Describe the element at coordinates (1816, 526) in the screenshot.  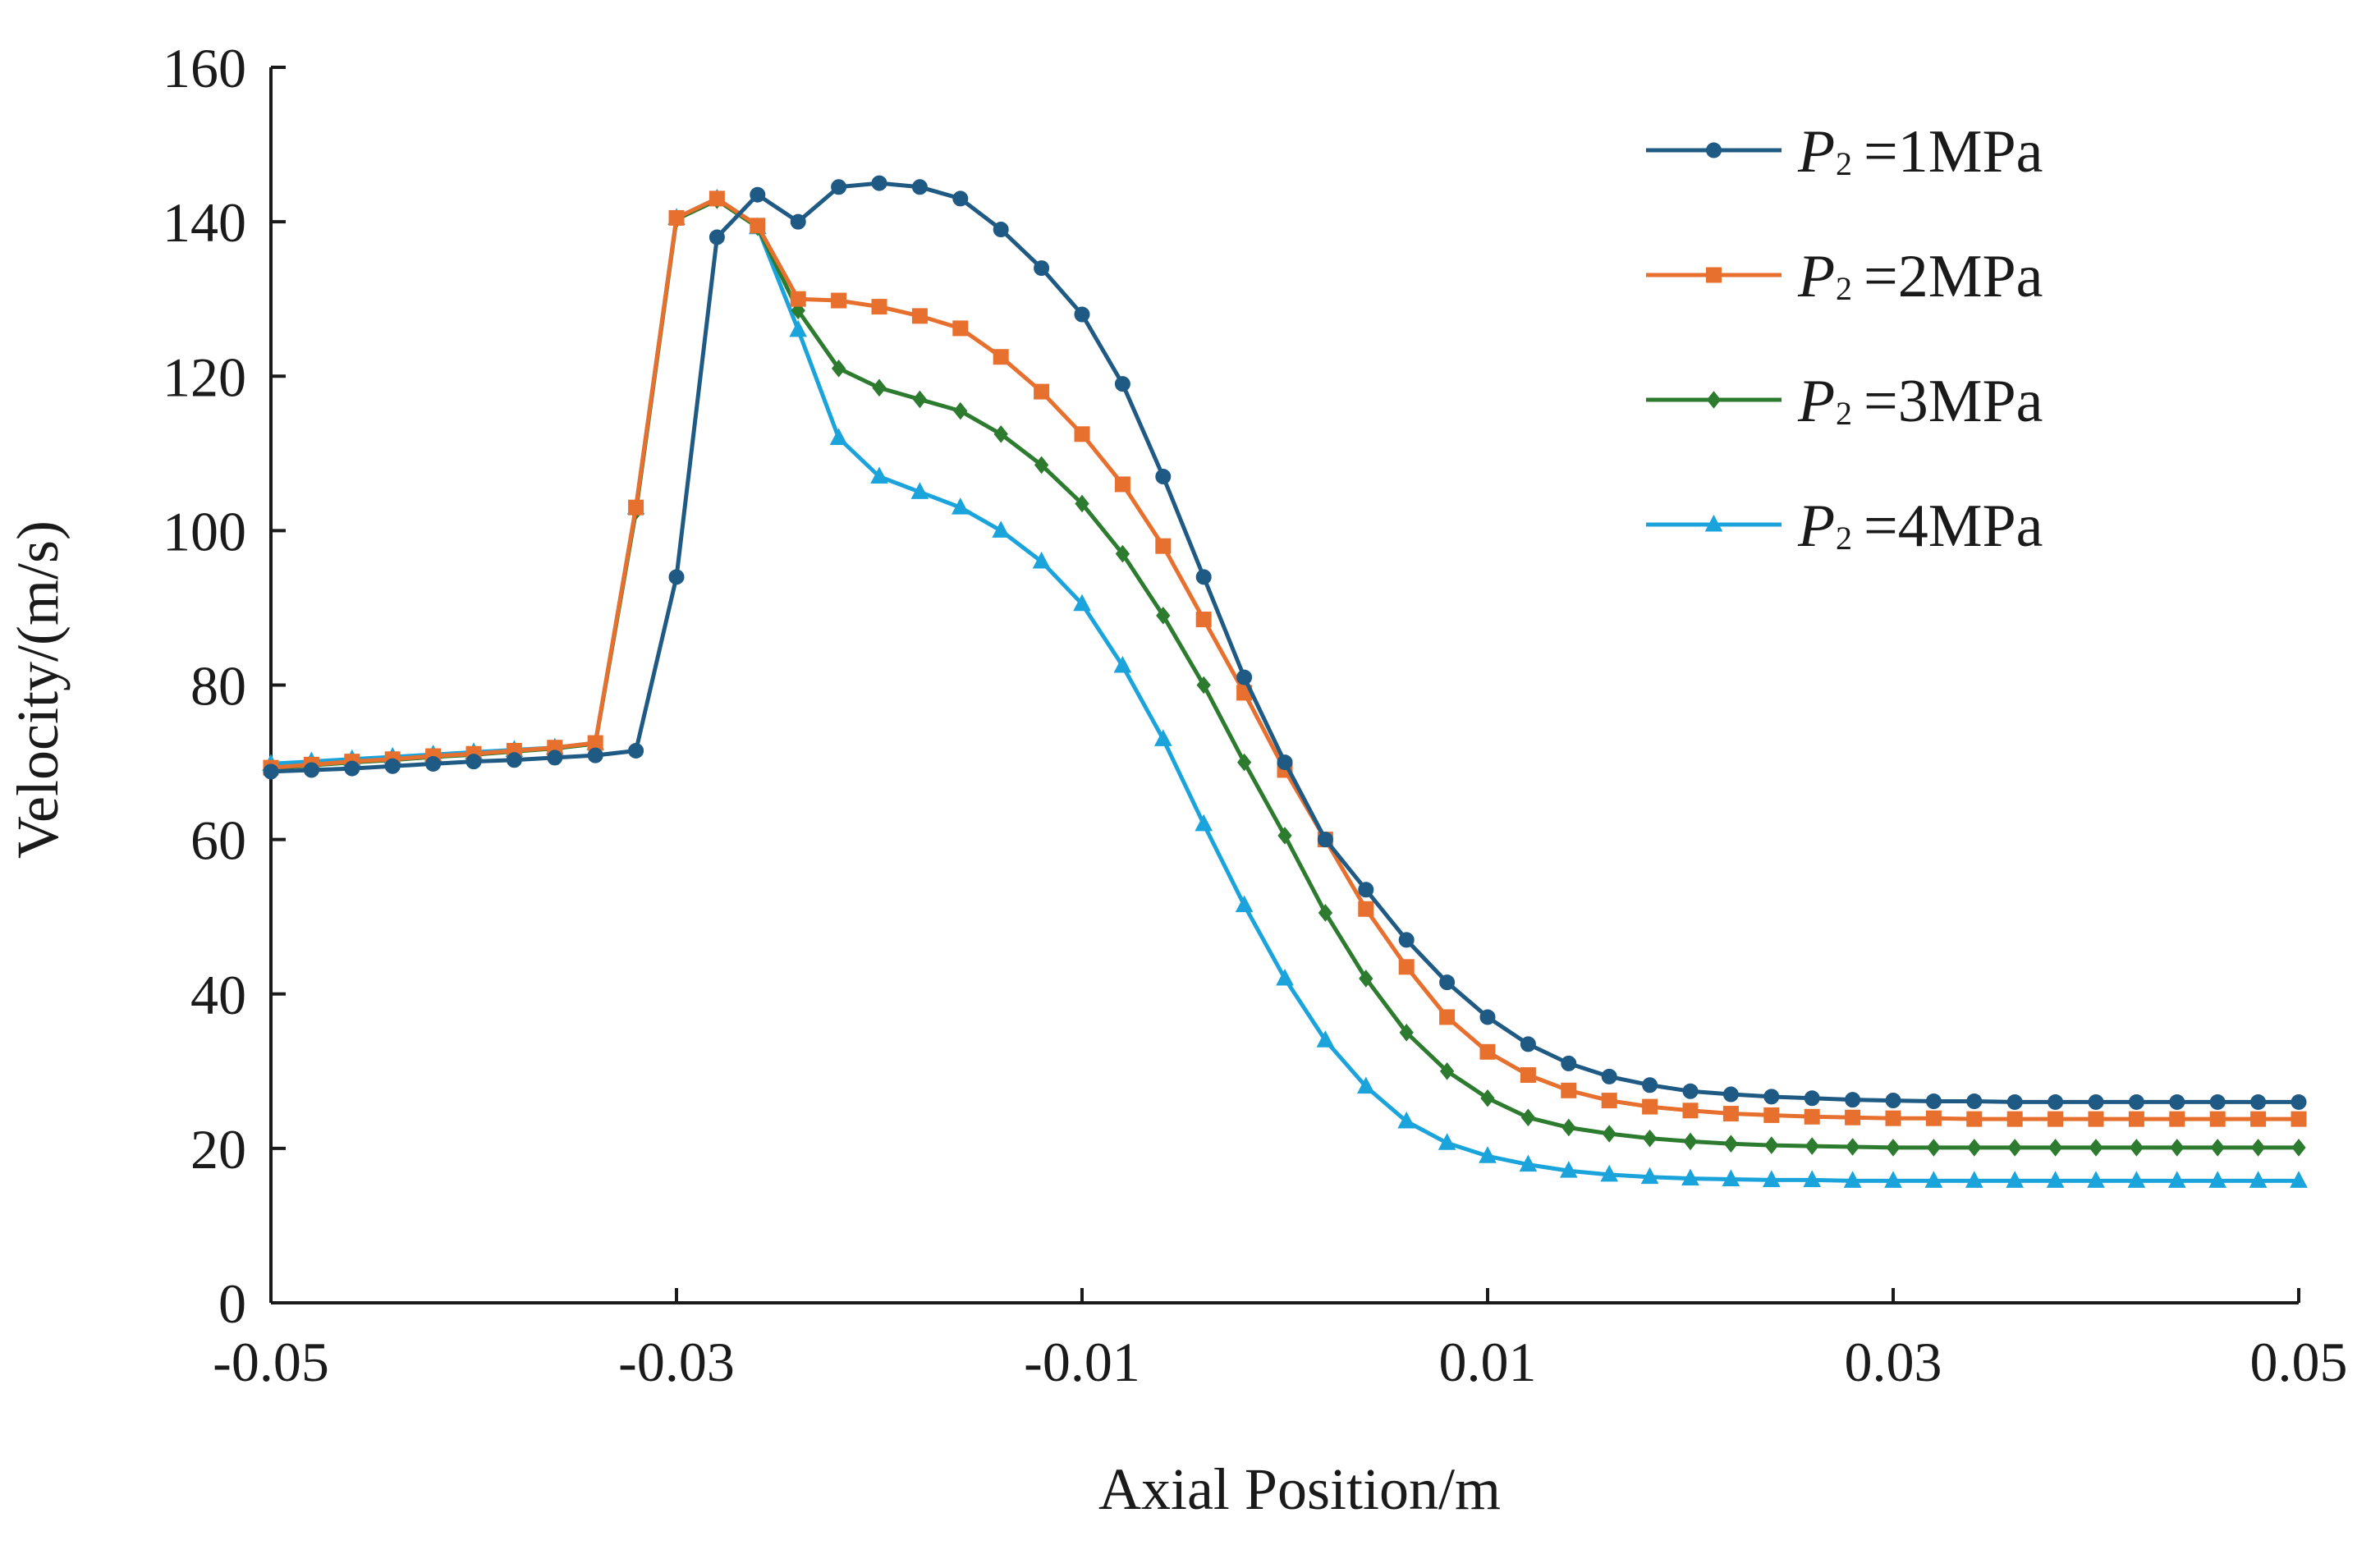
I see `legend-prefix: P` at that location.